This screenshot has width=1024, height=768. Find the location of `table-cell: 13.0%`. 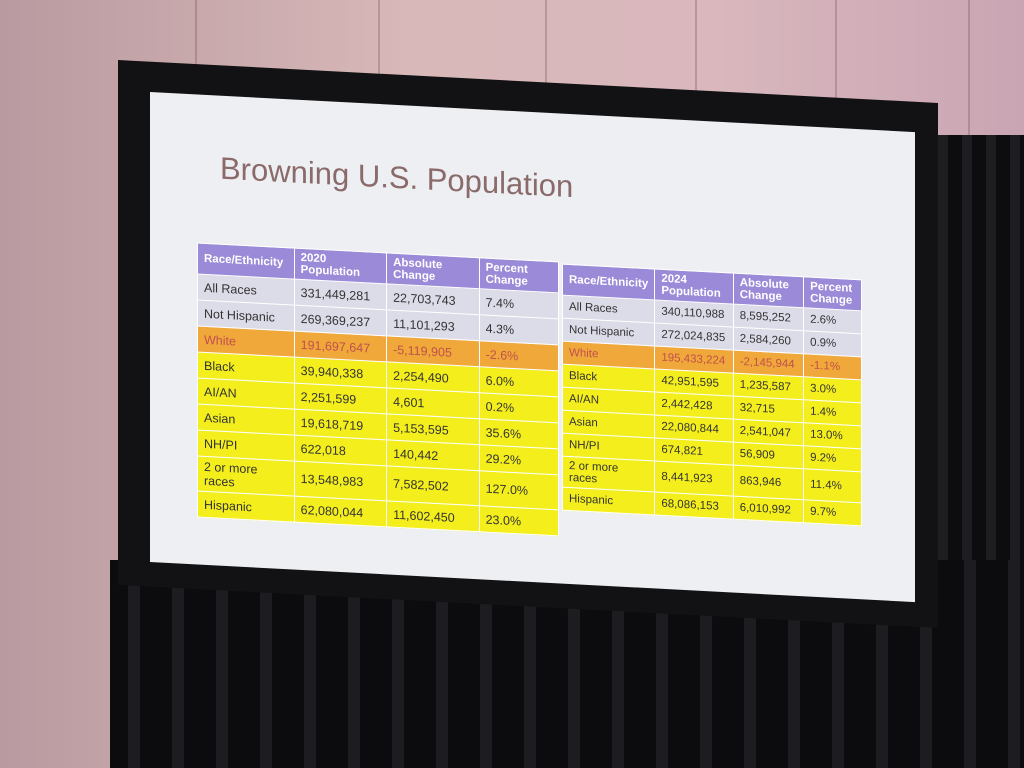

table-cell: 13.0% is located at coordinates (832, 435).